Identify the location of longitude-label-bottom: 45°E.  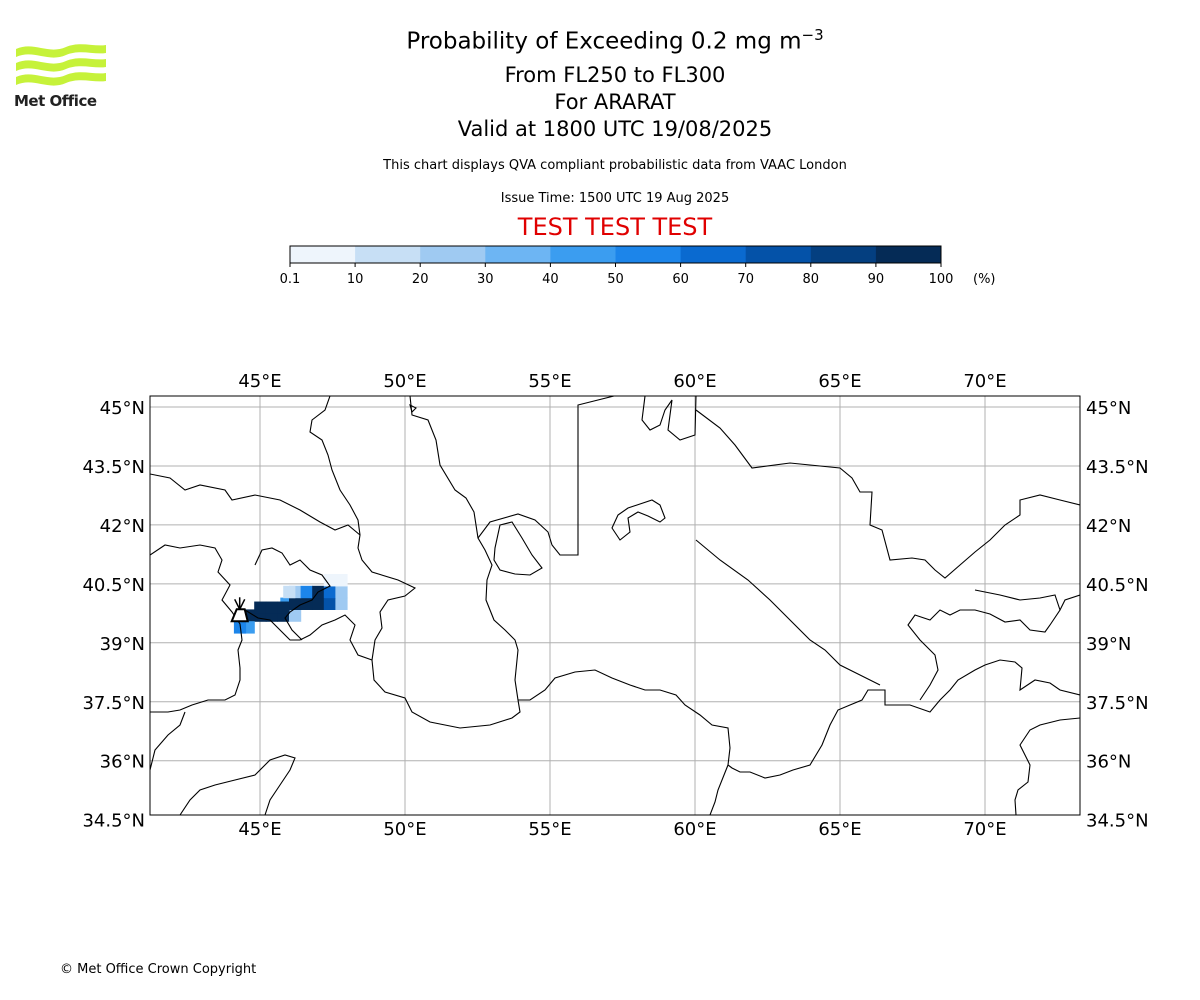
(259, 829).